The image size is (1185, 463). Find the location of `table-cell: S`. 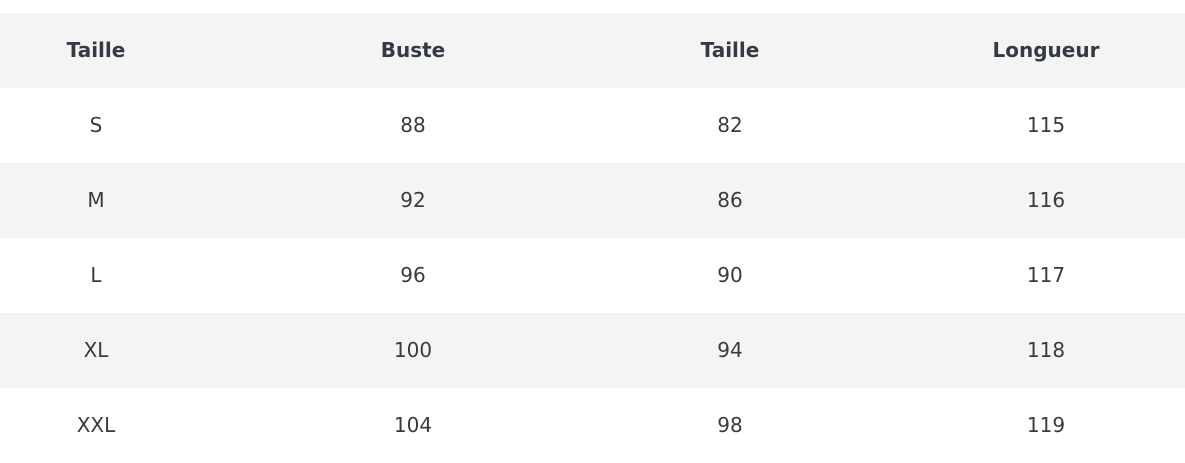

table-cell: S is located at coordinates (96, 125).